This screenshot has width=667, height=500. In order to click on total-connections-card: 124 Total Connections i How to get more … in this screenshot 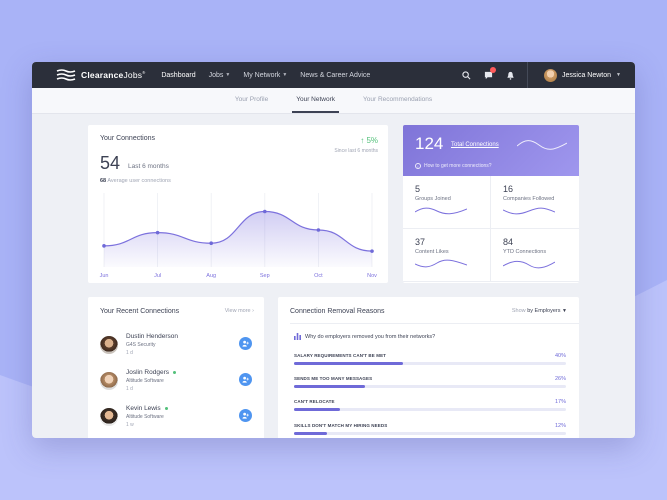, I will do `click(491, 204)`.